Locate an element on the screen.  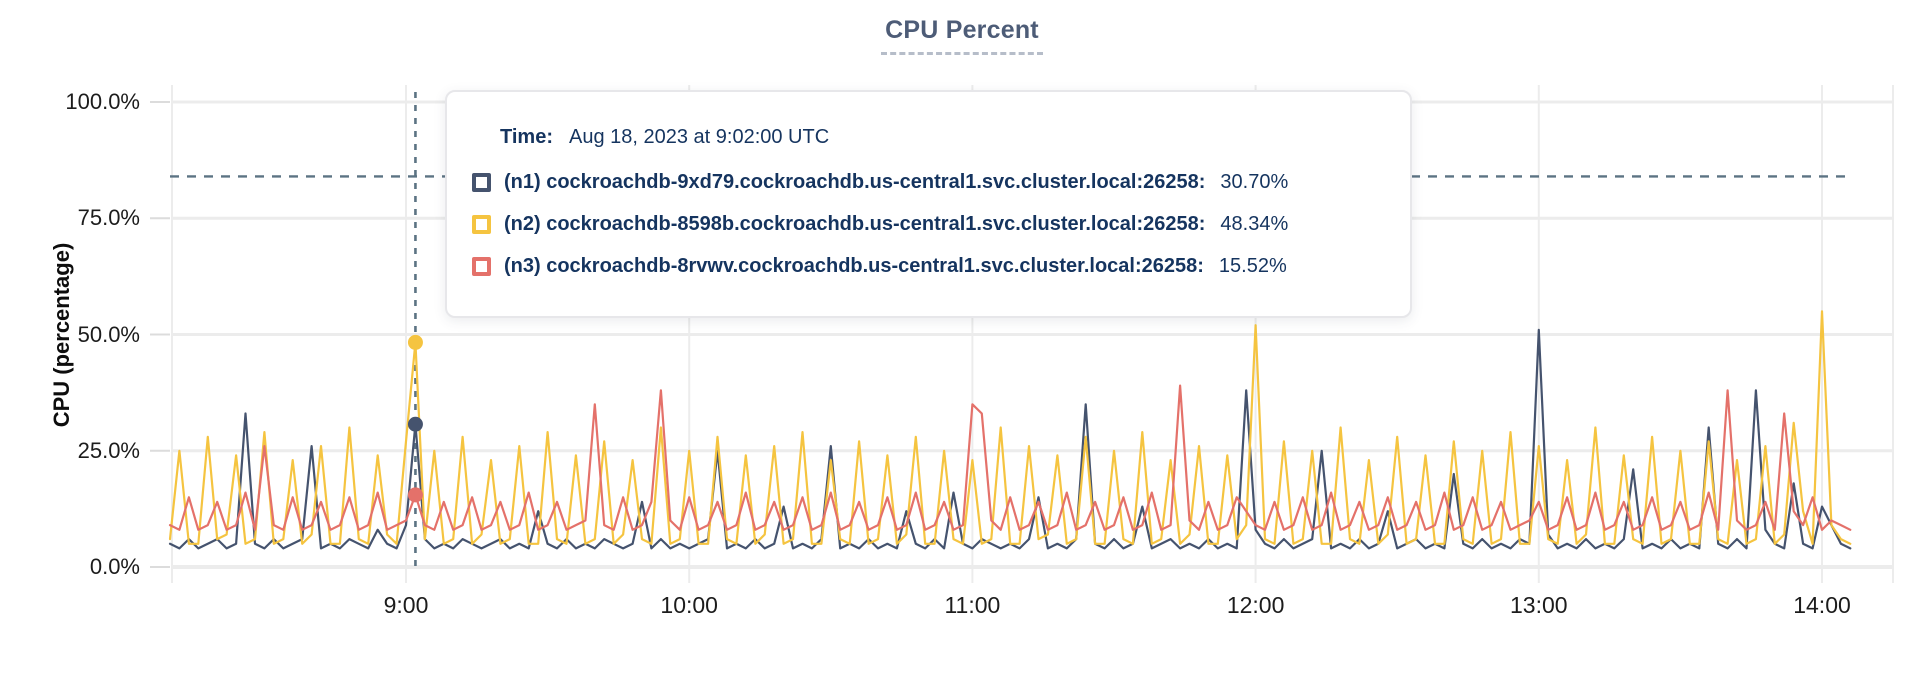
x-tick-label: 9:00 is located at coordinates (406, 605).